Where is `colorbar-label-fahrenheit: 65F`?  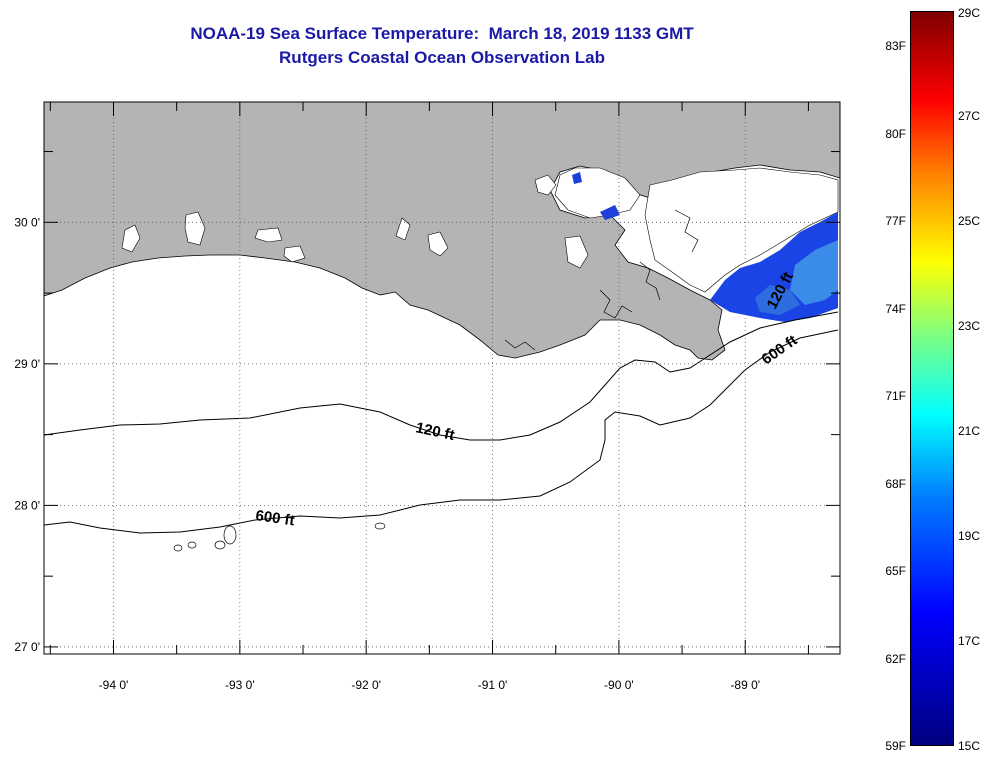
colorbar-label-fahrenheit: 65F is located at coordinates (895, 571).